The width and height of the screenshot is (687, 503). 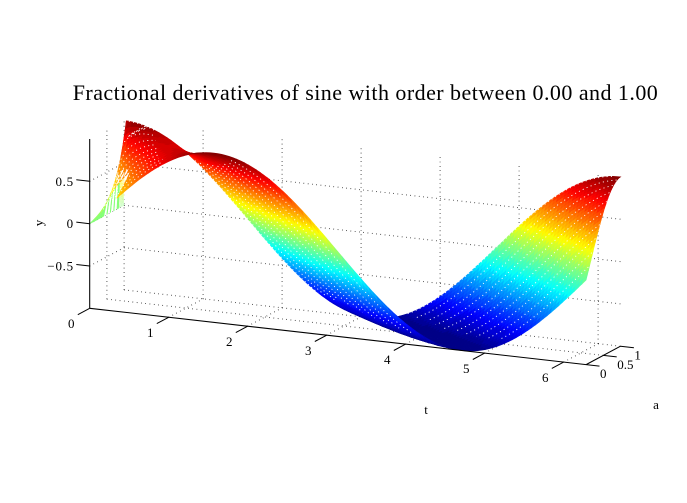 What do you see at coordinates (229, 341) in the screenshot?
I see `svg-text: 2` at bounding box center [229, 341].